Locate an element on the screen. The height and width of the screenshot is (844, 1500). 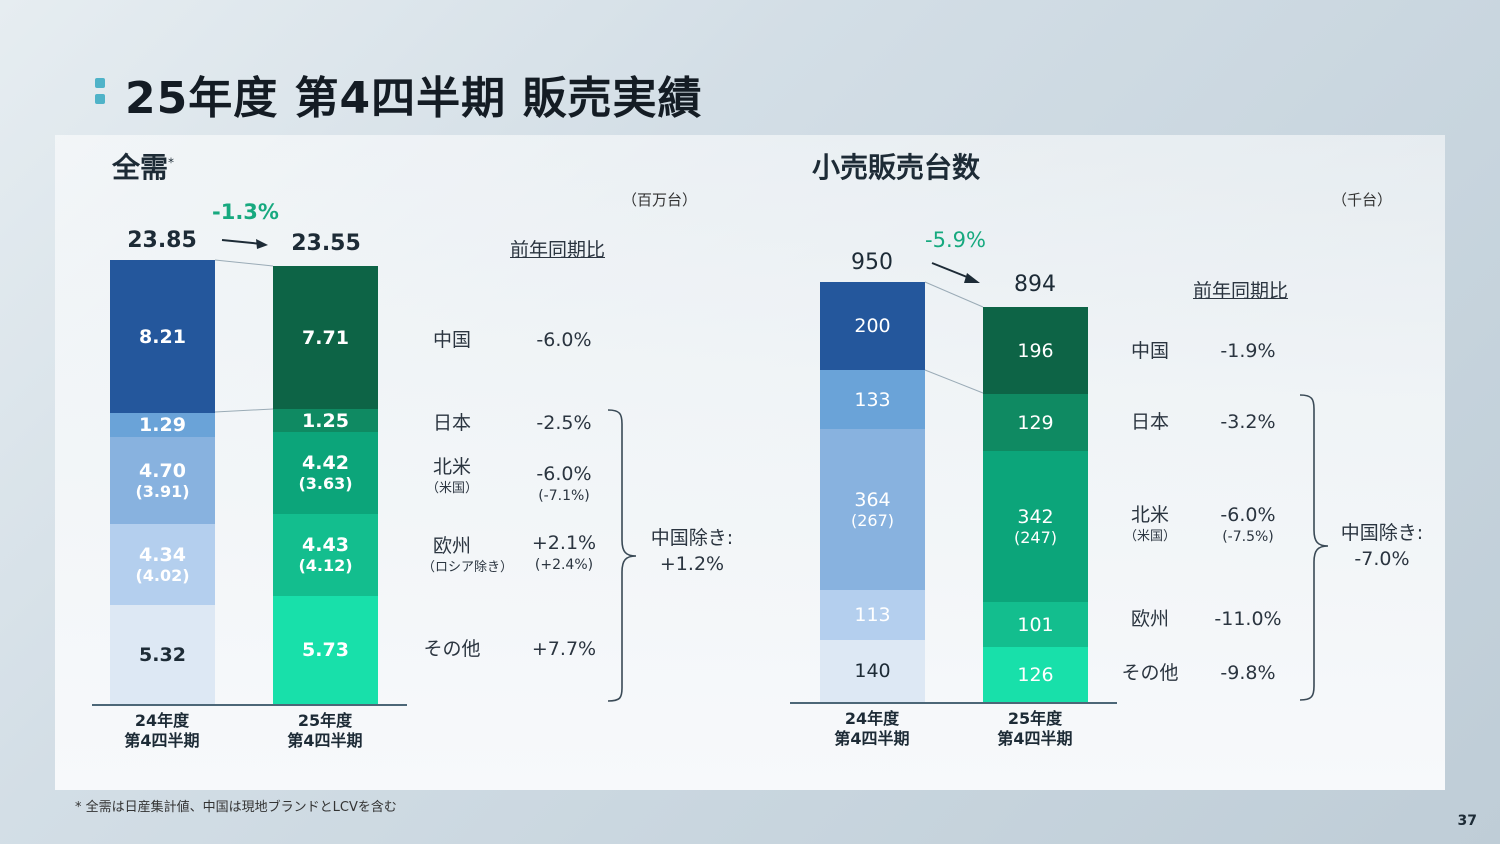
retail-bar0-value-japan: 133 is located at coordinates (872, 400).